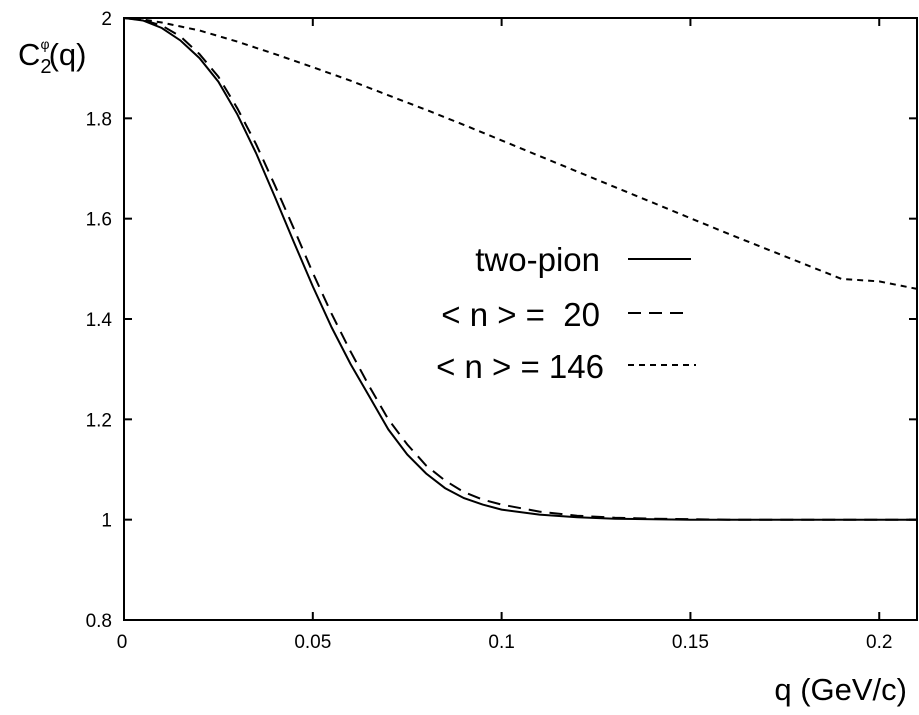 The width and height of the screenshot is (919, 715). I want to click on legend: two-pion < n > = 20 < n > = 146, so click(566, 313).